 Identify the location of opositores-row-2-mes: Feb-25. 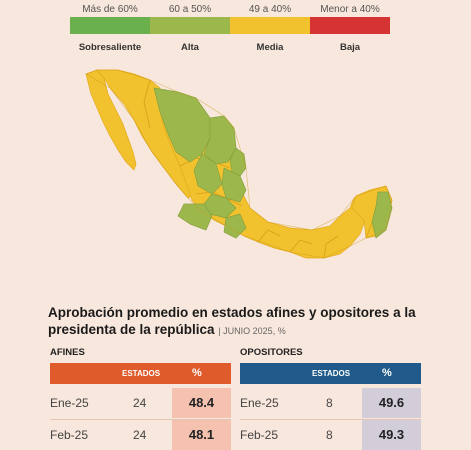
(259, 435).